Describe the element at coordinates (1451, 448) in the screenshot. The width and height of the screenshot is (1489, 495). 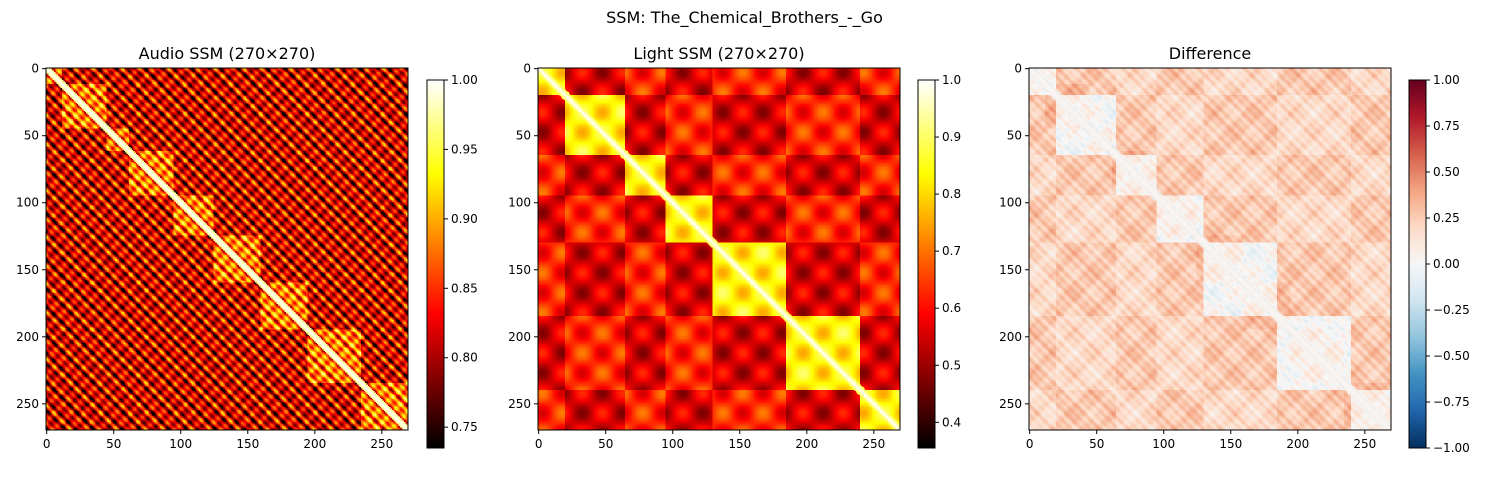
I see `colorbar-tick-label: −1.00` at that location.